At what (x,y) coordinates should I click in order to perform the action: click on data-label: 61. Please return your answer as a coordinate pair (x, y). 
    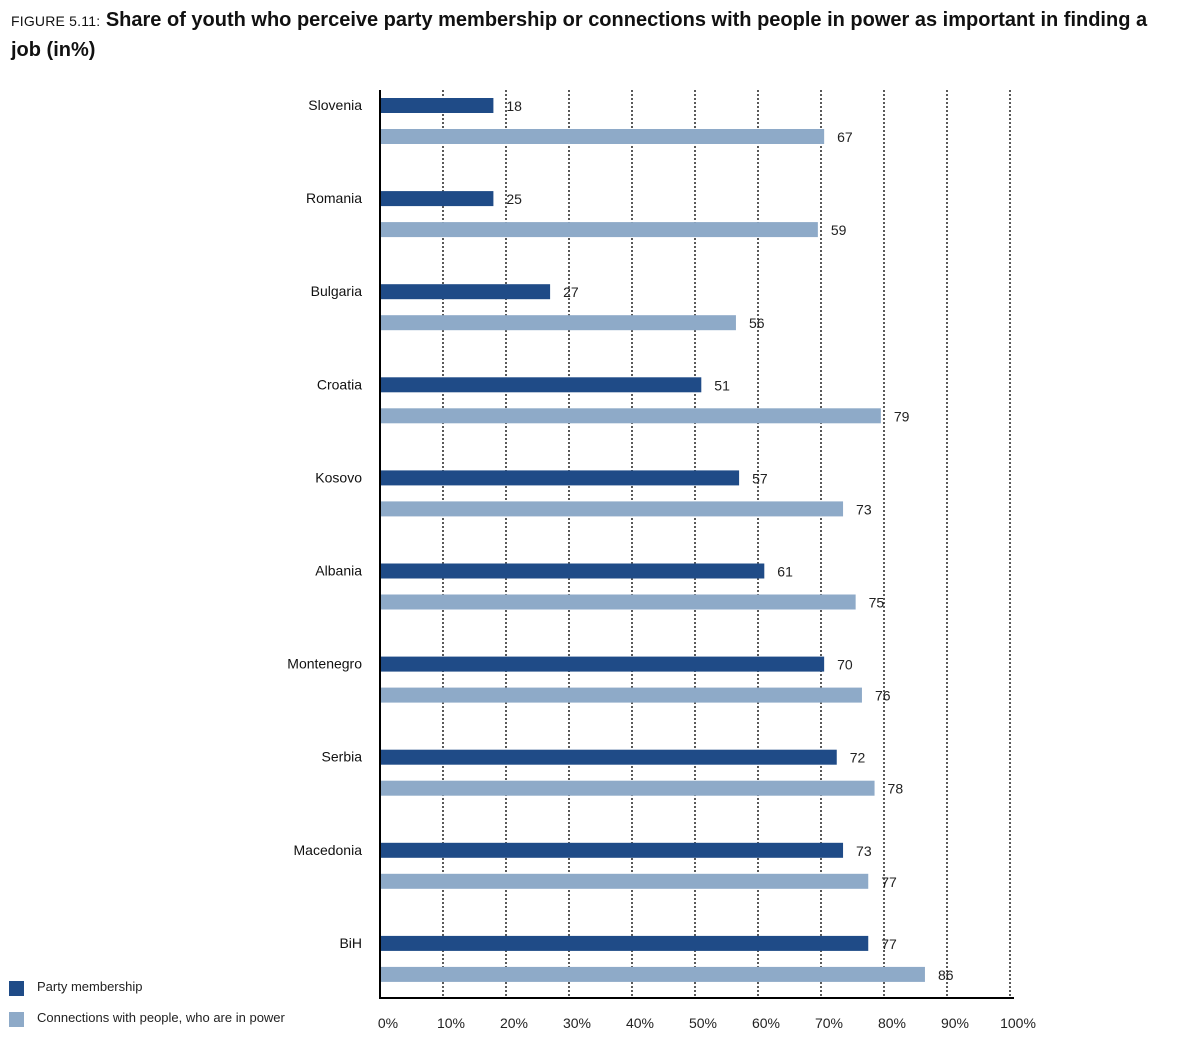
    Looking at the image, I should click on (785, 572).